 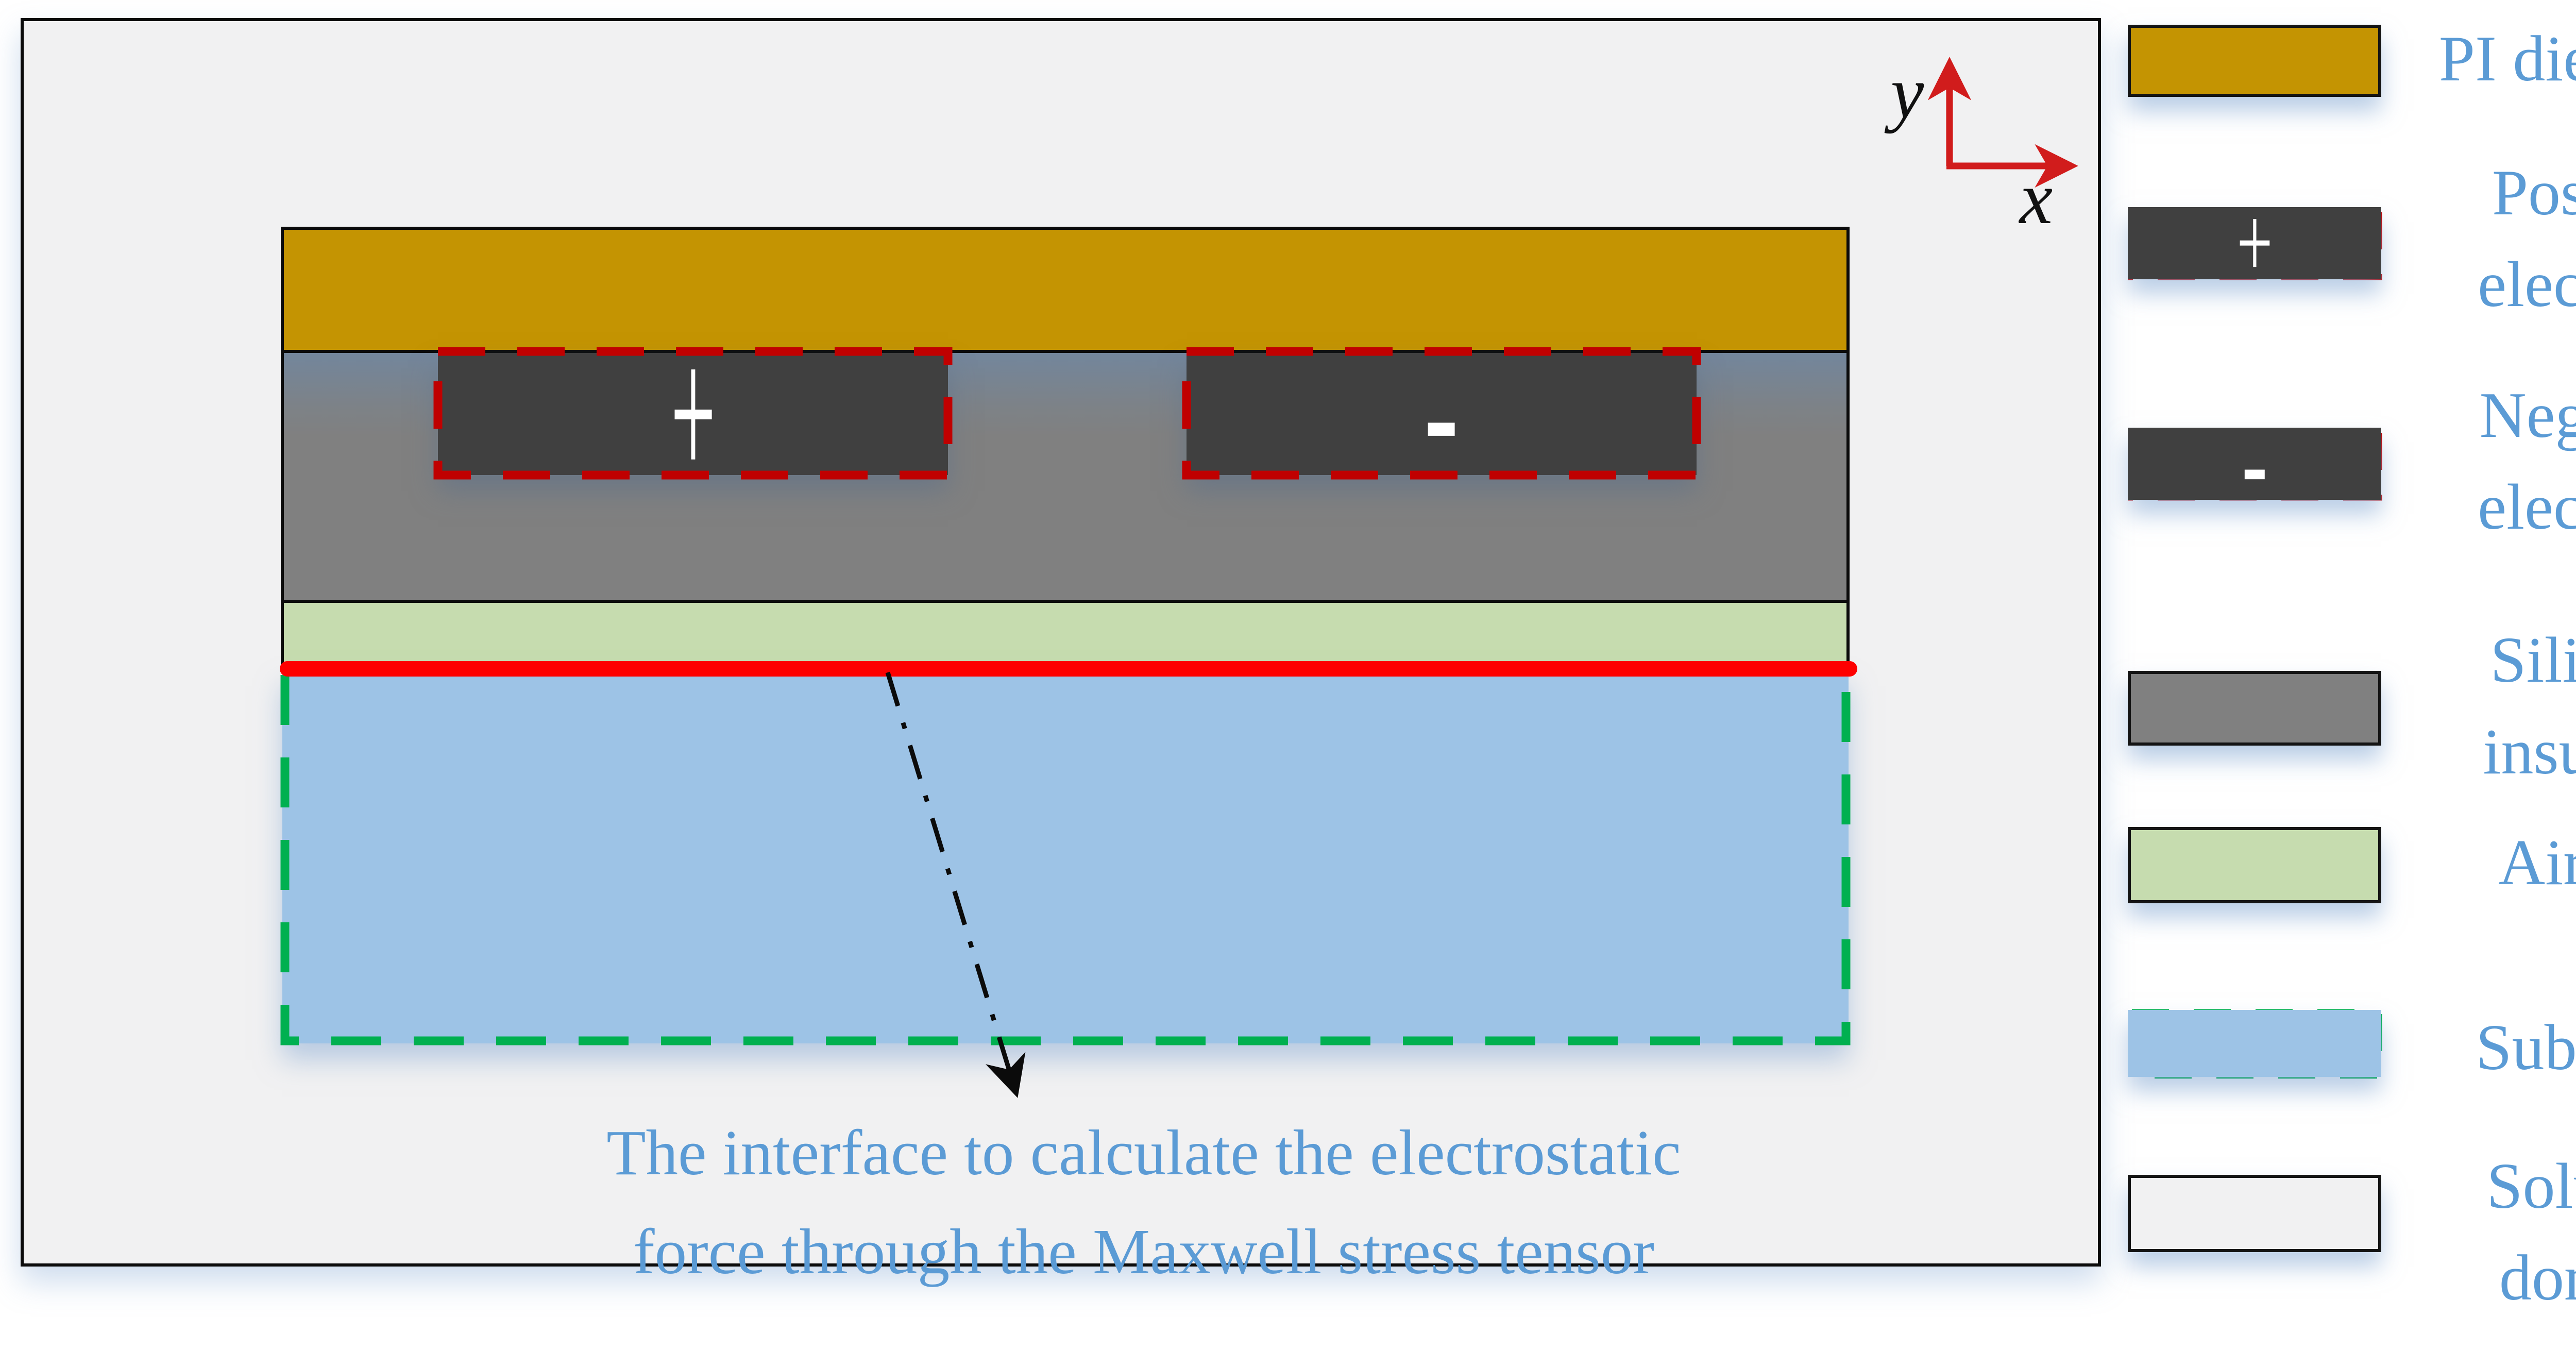 I want to click on legend-swatch-substrate, so click(x=2254, y=1043).